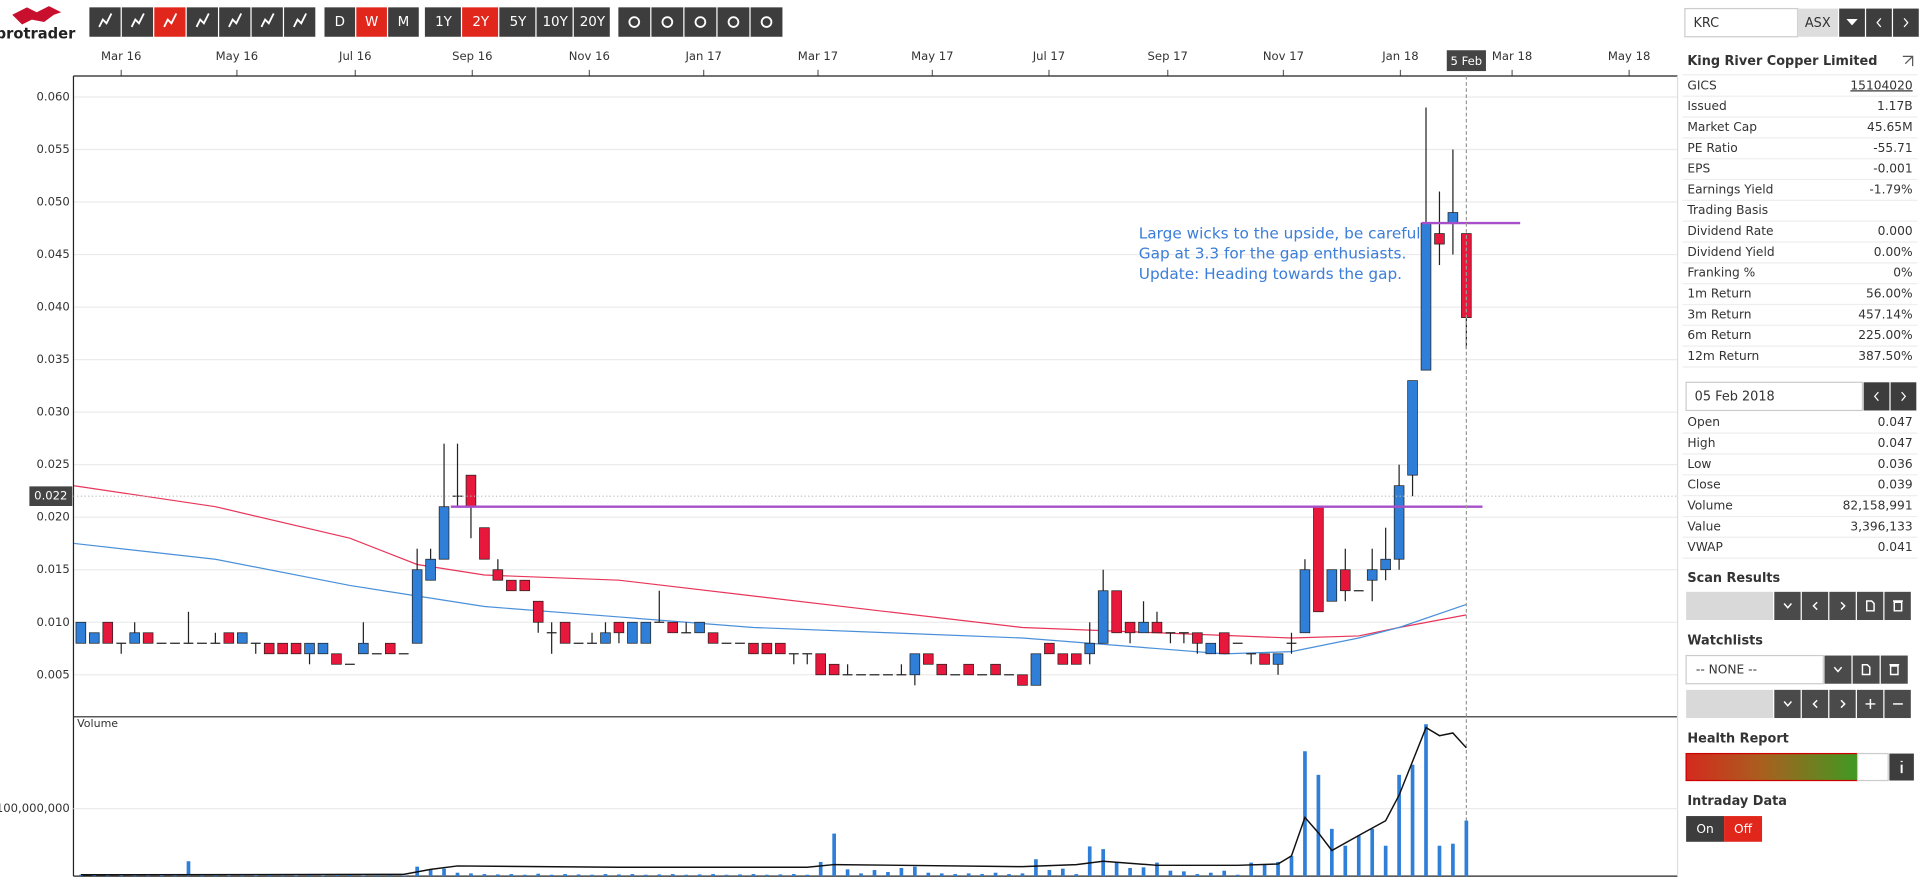  I want to click on range-label: 20Y, so click(593, 22).